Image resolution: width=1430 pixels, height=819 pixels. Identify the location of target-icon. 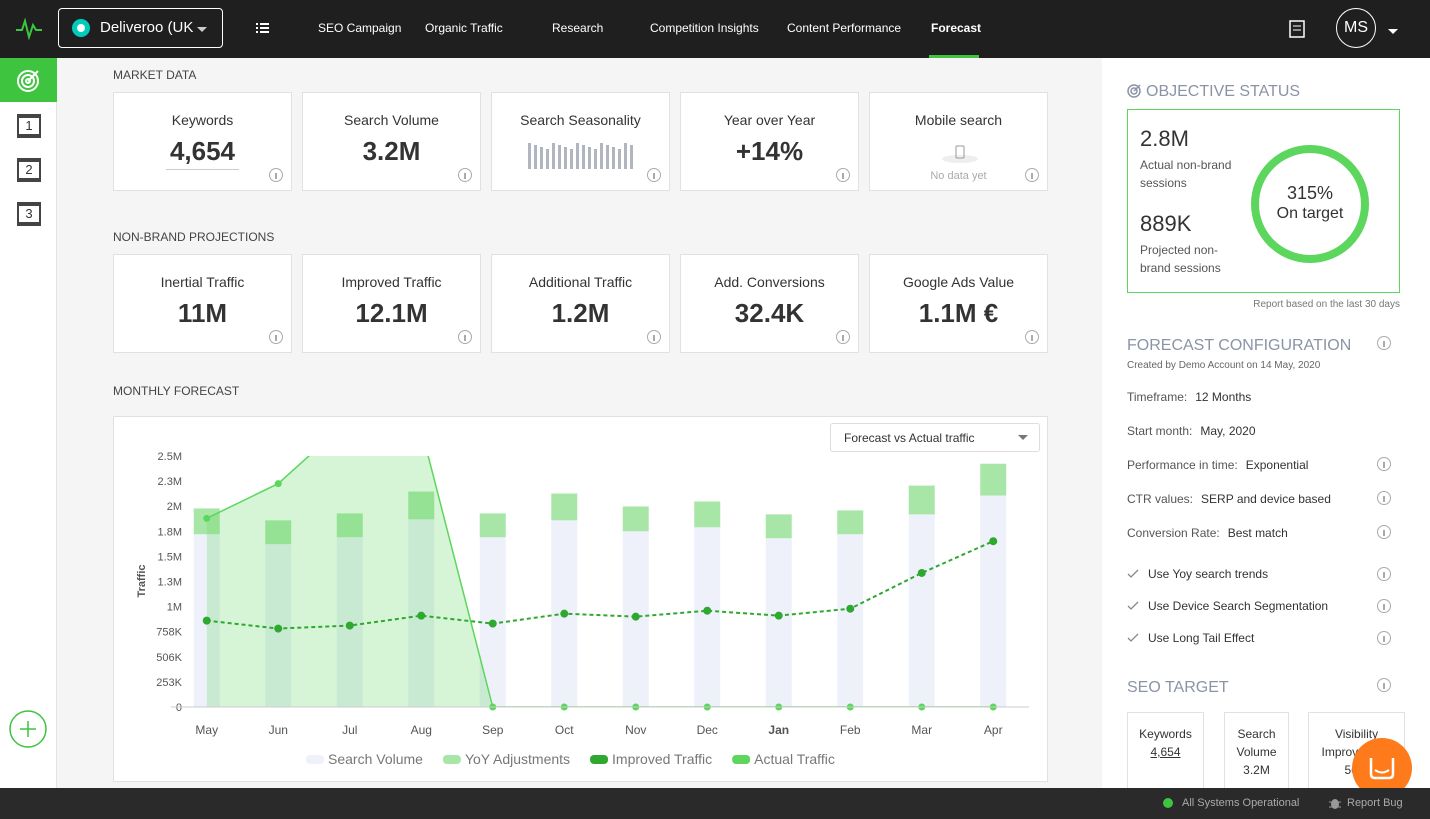
(28, 81).